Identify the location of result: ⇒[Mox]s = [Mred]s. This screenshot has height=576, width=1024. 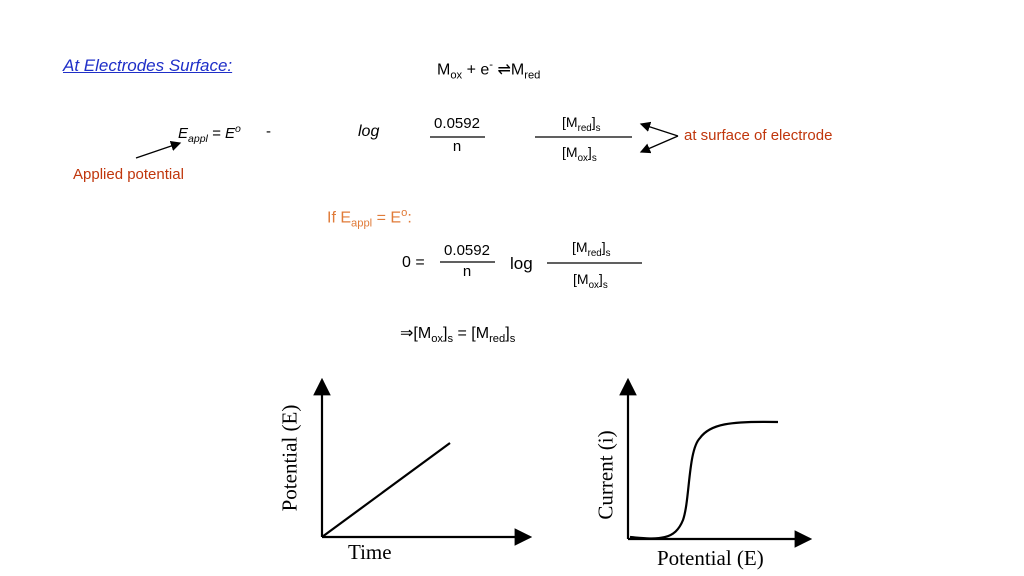
(457, 335).